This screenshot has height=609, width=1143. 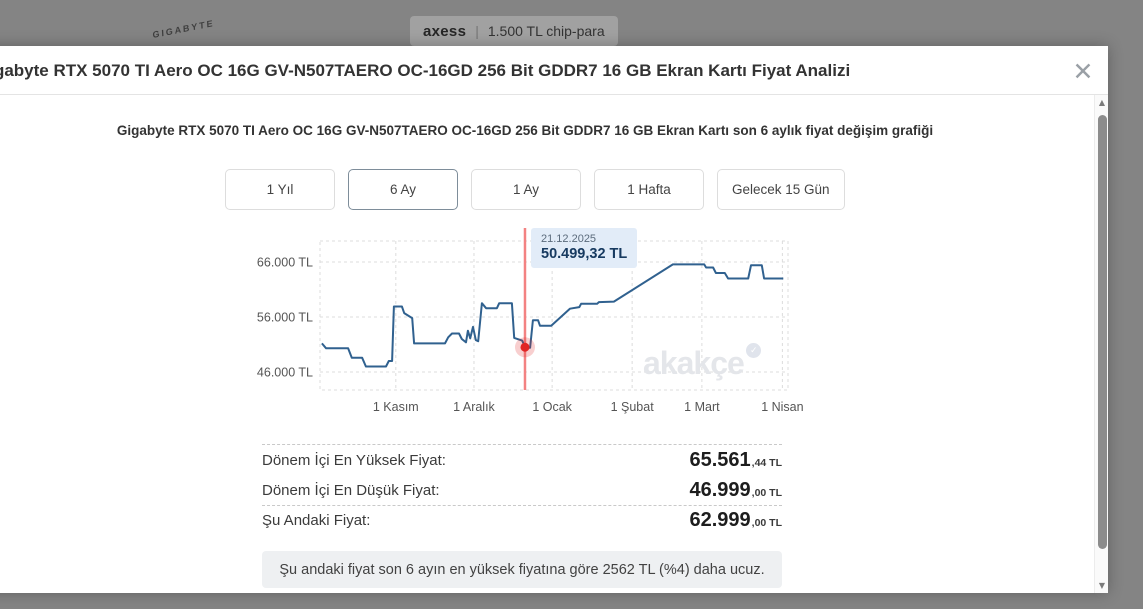 I want to click on stat-value-main: 46.999, so click(x=720, y=489).